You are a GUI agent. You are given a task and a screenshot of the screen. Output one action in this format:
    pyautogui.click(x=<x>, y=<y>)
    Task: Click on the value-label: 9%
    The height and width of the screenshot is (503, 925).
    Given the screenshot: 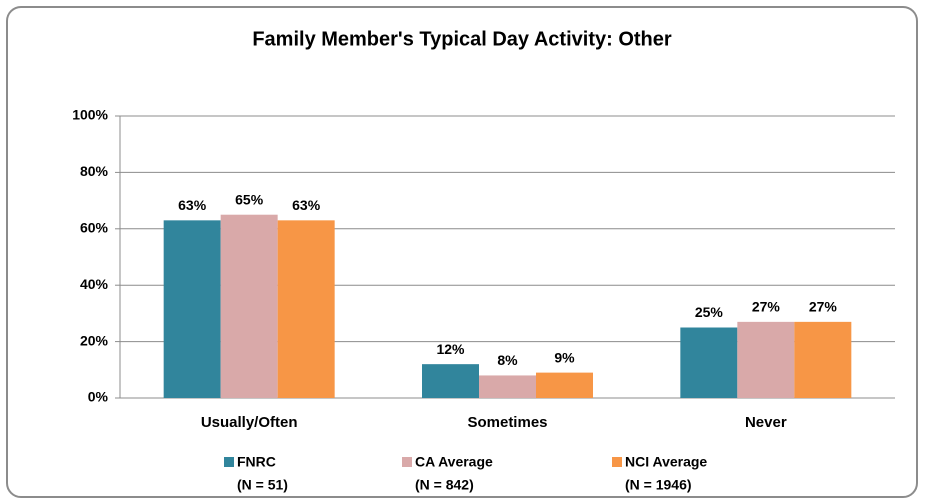 What is the action you would take?
    pyautogui.click(x=564, y=357)
    